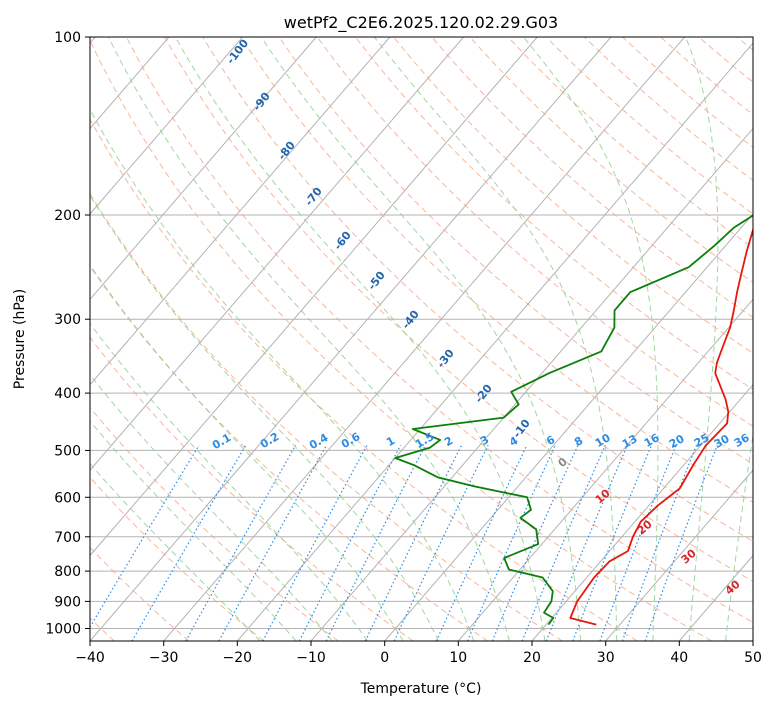  What do you see at coordinates (238, 658) in the screenshot?
I see `x-tick-label: −20` at bounding box center [238, 658].